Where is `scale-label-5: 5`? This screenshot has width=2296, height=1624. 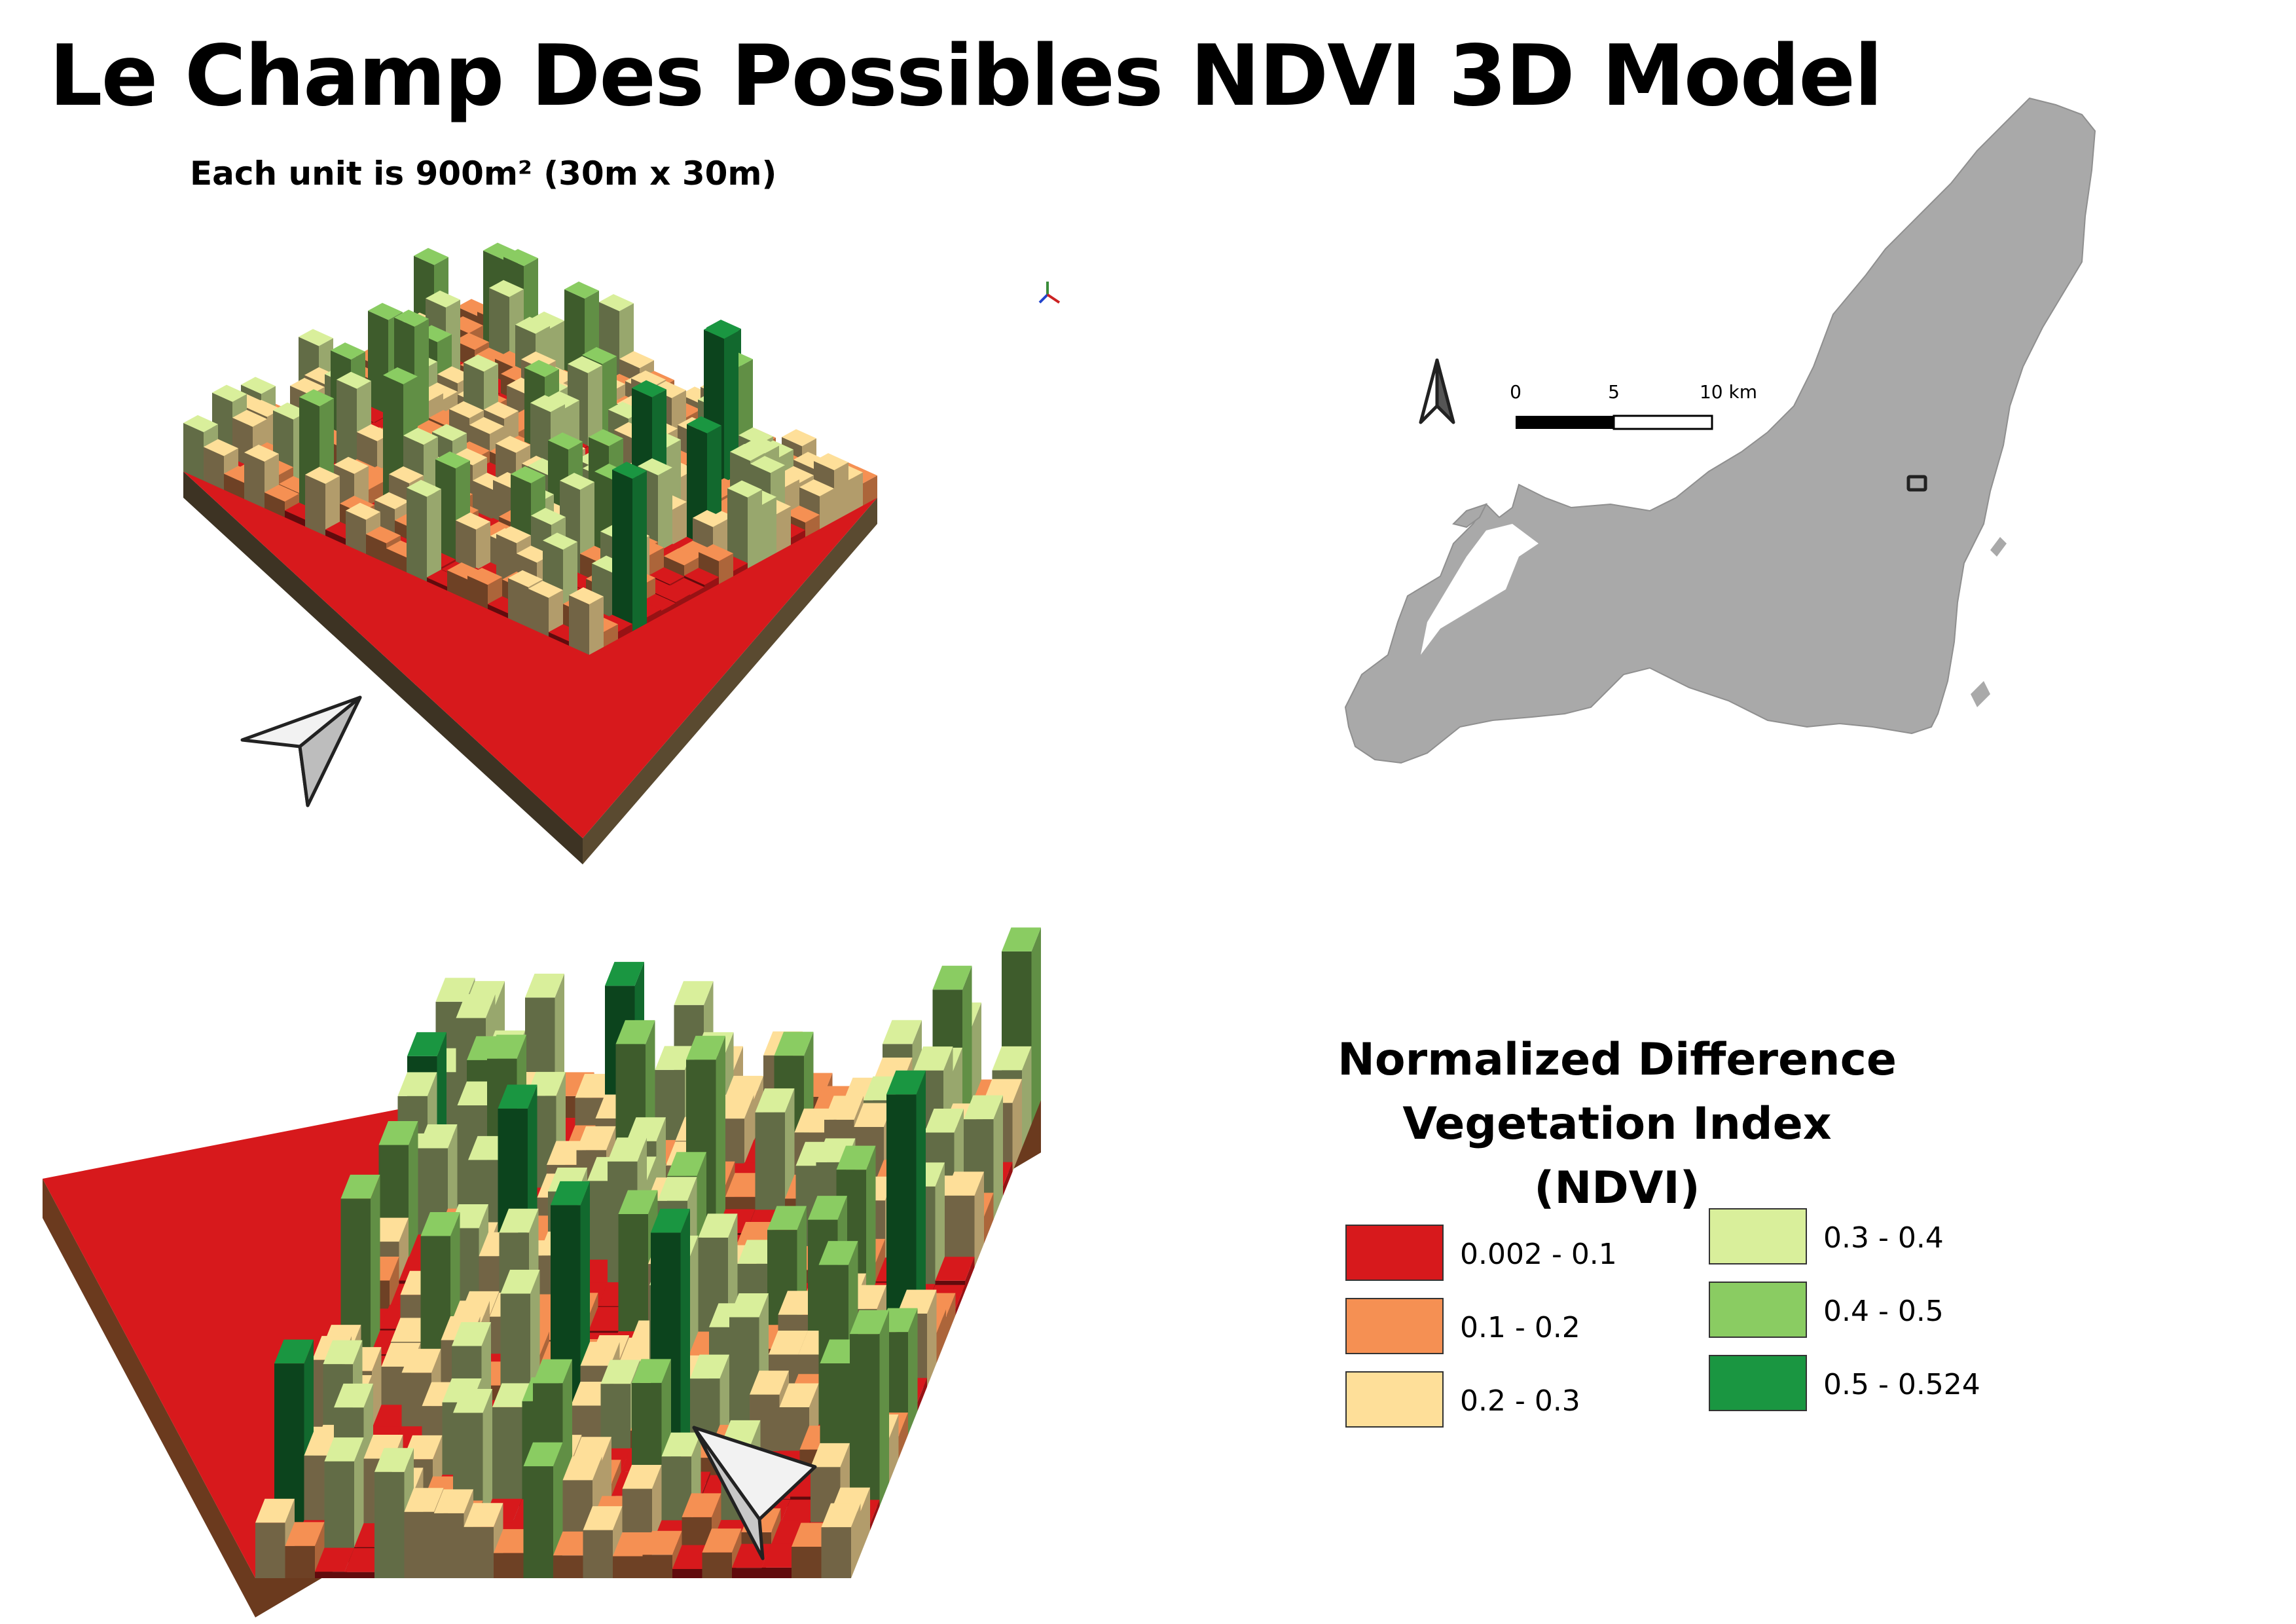
scale-label-5: 5 is located at coordinates (1614, 392).